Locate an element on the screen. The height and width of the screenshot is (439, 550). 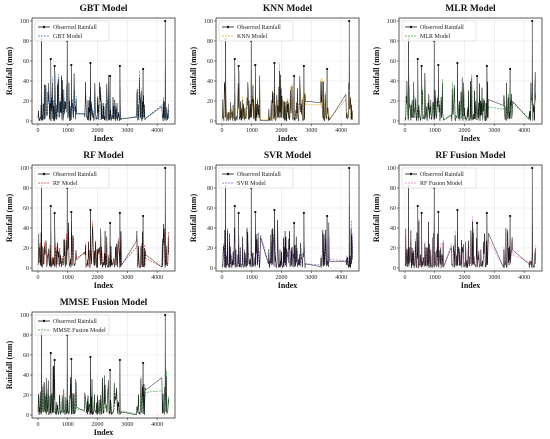
legend-model-label: RF Model is located at coordinates (65, 184).